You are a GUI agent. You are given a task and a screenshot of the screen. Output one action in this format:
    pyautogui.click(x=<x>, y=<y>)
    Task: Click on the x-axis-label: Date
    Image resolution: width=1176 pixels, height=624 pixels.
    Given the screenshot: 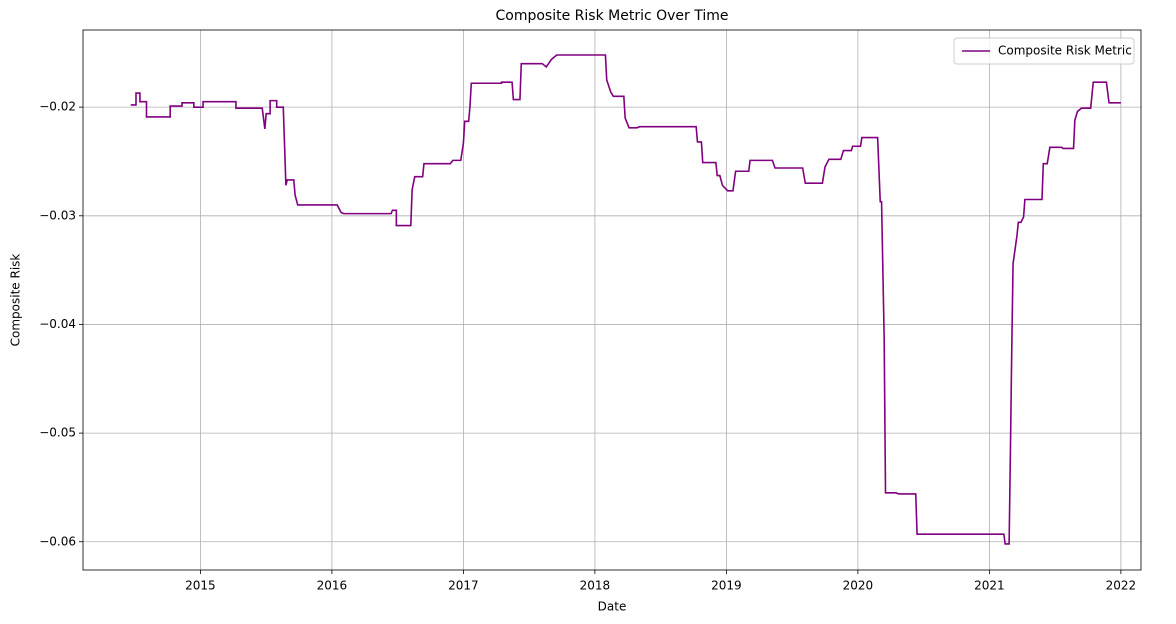 What is the action you would take?
    pyautogui.click(x=612, y=607)
    